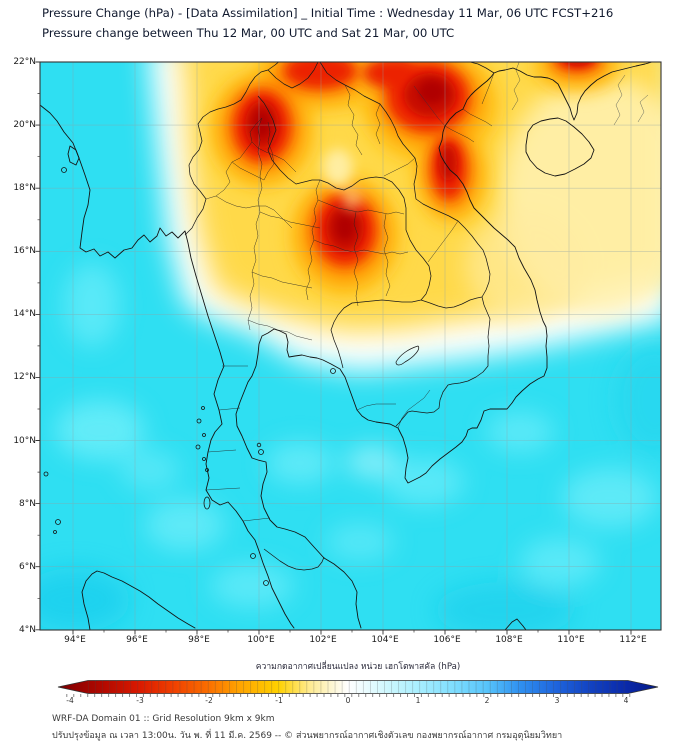 The height and width of the screenshot is (756, 676). I want to click on border-china-vietnam, so click(481, 68).